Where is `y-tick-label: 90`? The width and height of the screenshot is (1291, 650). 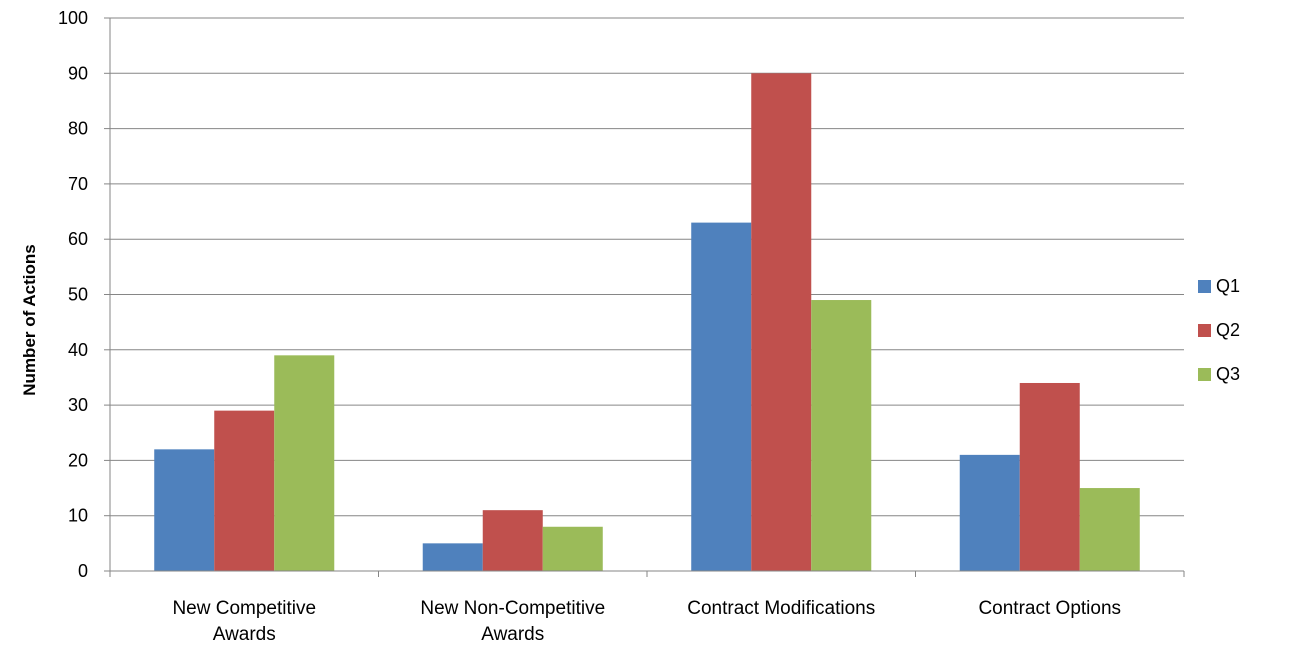
y-tick-label: 90 is located at coordinates (78, 73).